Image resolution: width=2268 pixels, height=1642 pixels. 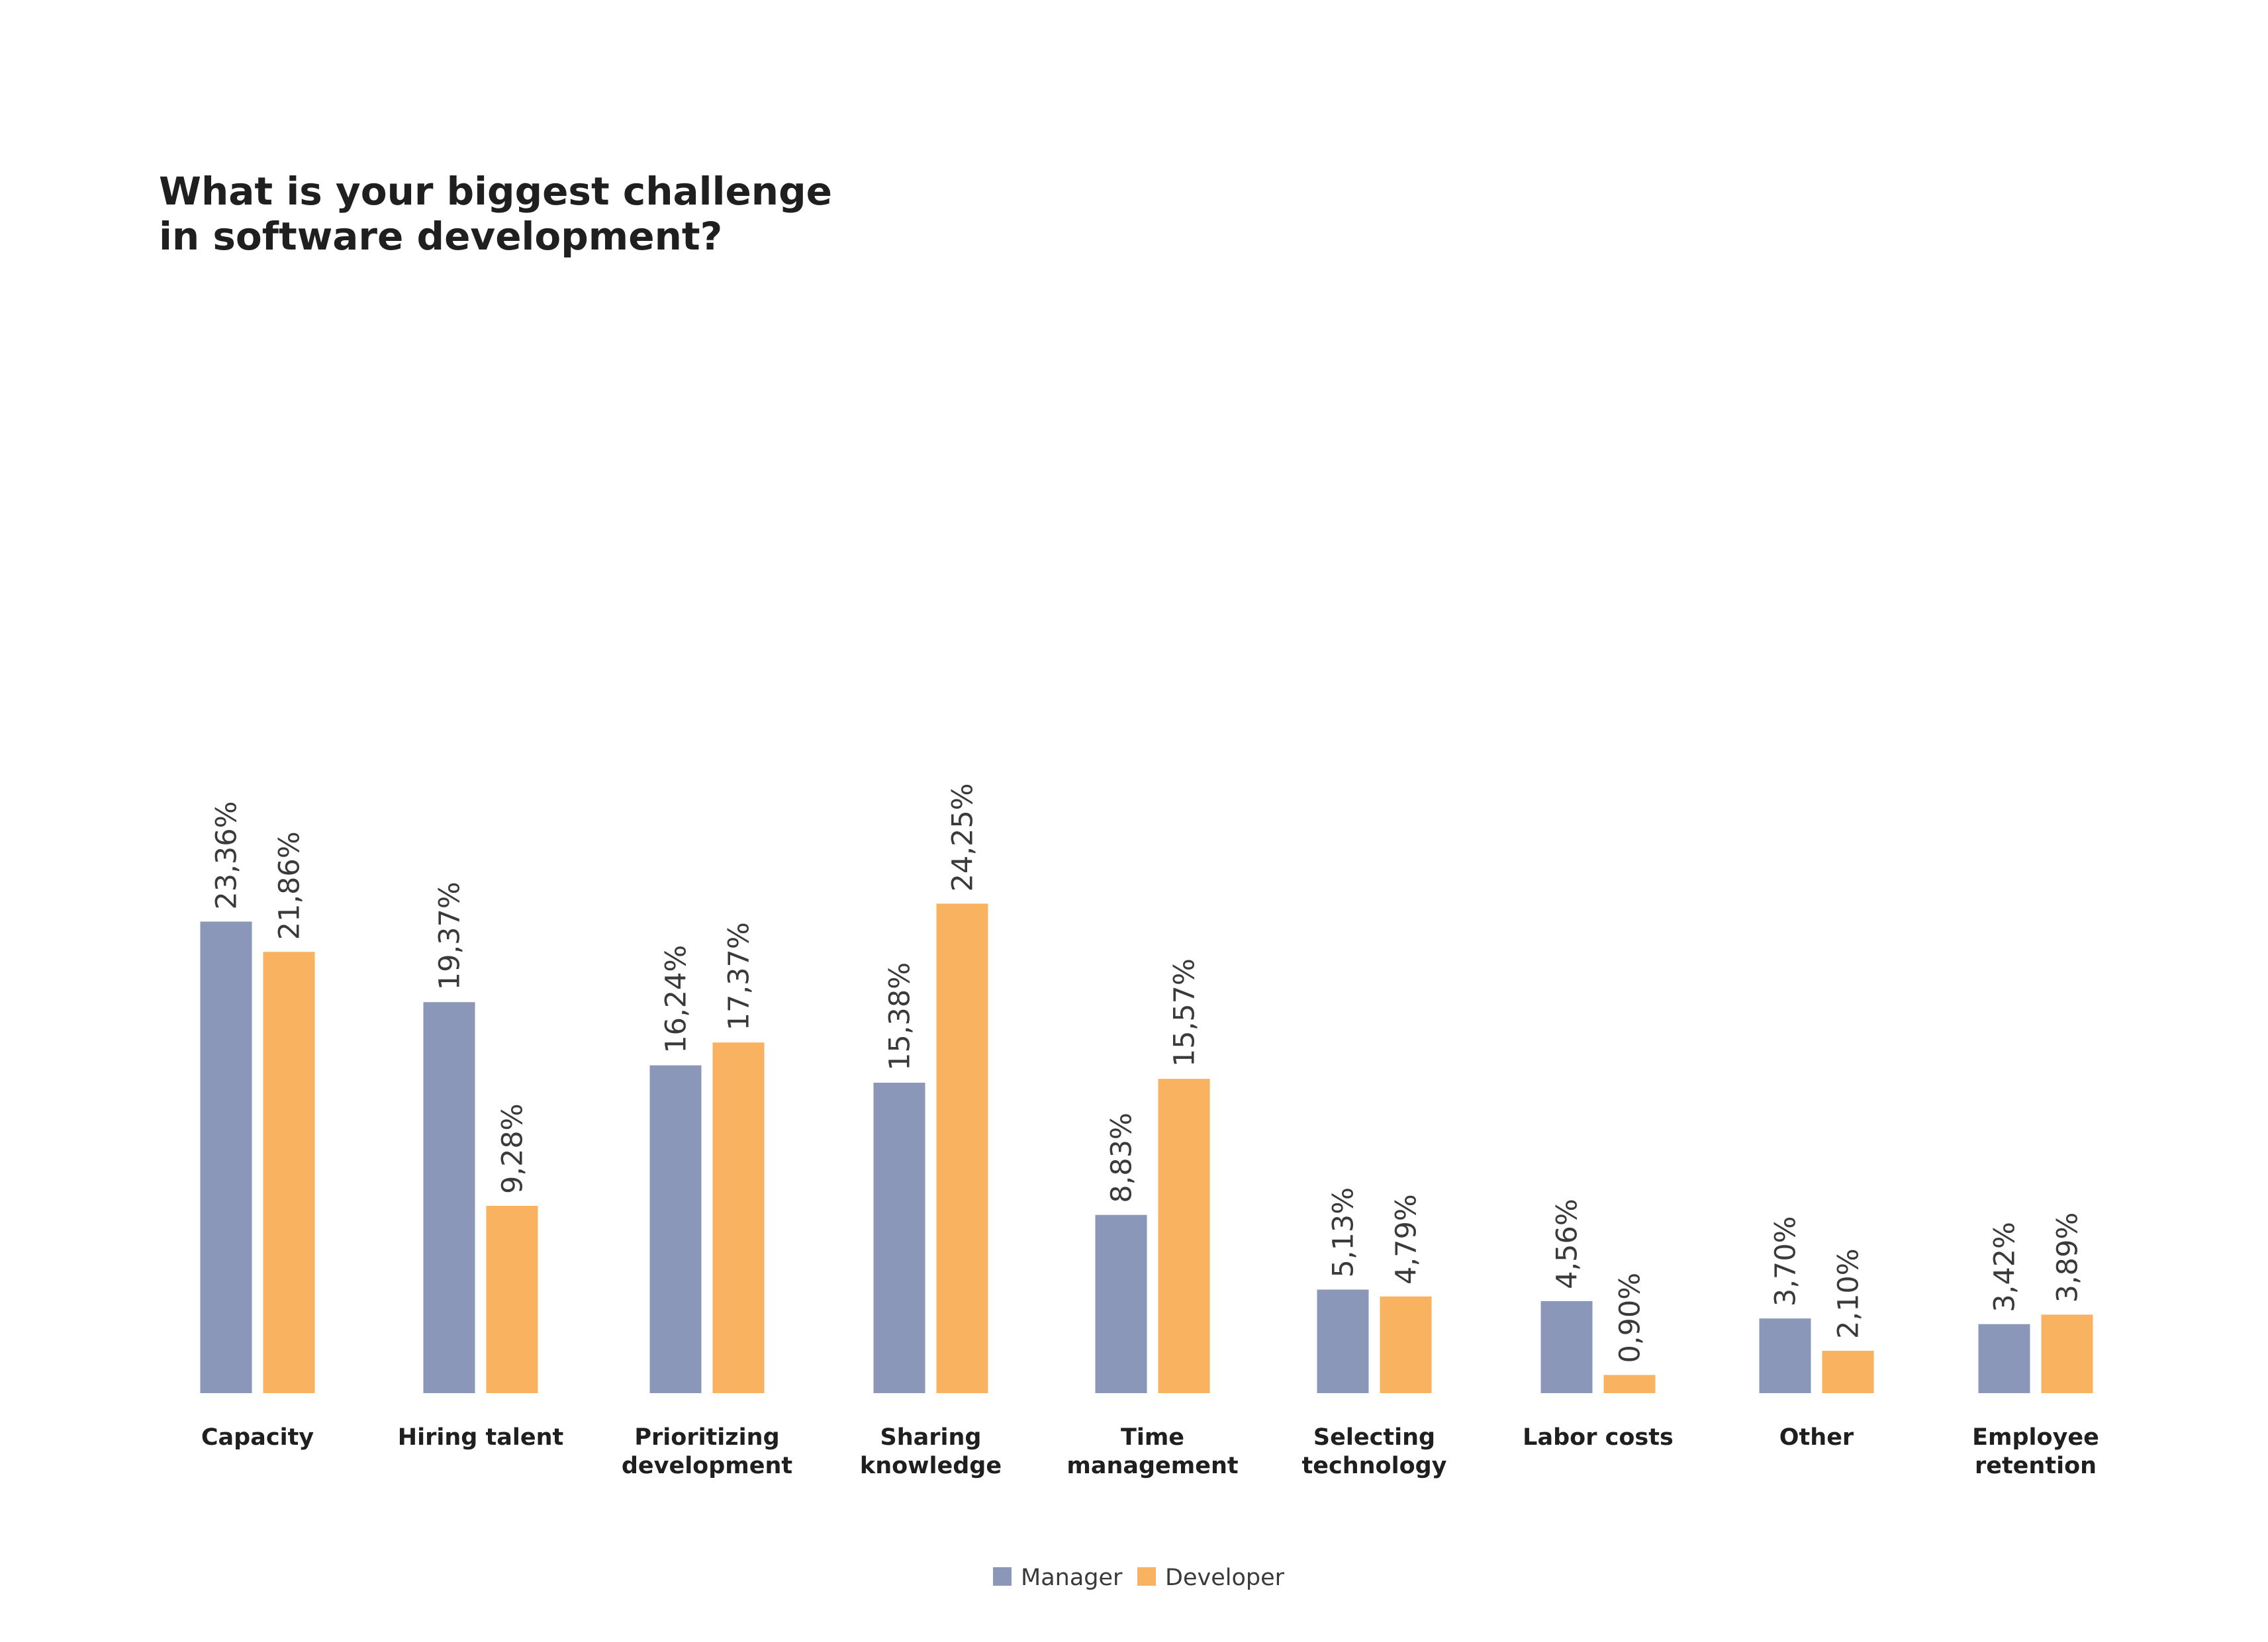 What do you see at coordinates (513, 1148) in the screenshot?
I see `data-label-developer-1: 9,28%` at bounding box center [513, 1148].